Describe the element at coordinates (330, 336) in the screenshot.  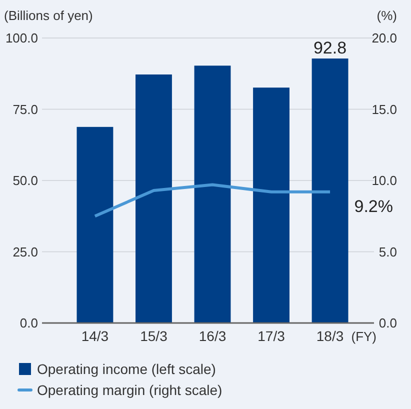
I see `x-tick-label: 18/3` at that location.